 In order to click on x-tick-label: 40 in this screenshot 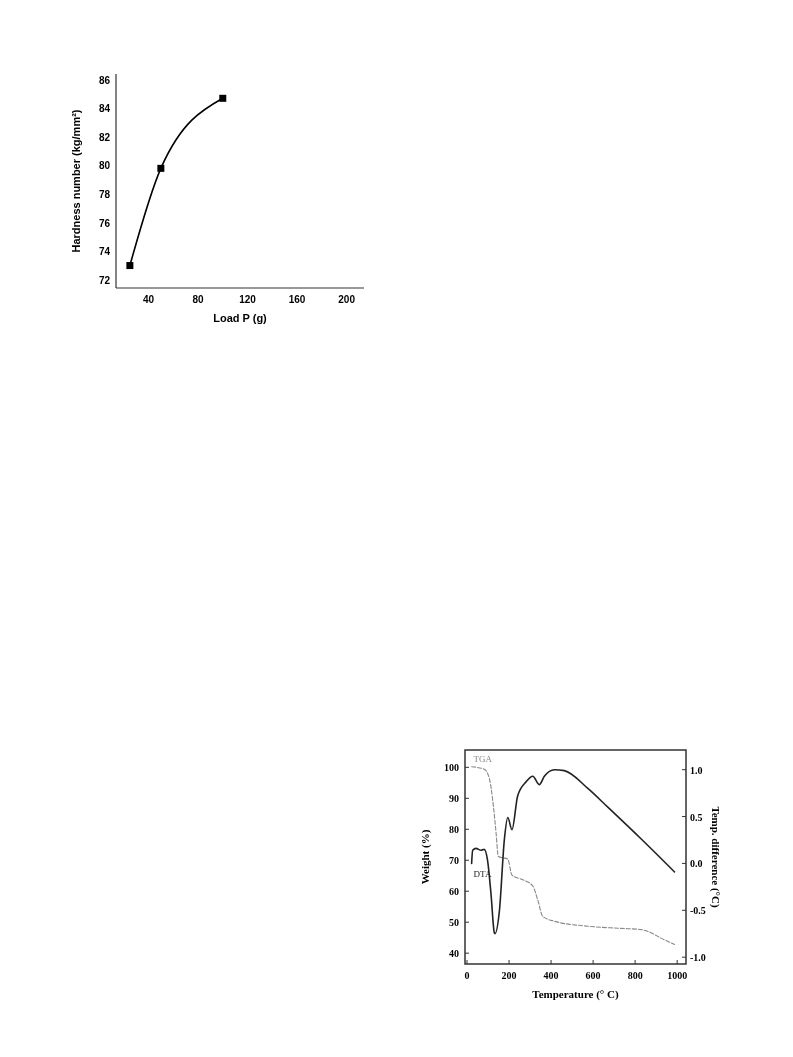, I will do `click(148, 299)`.